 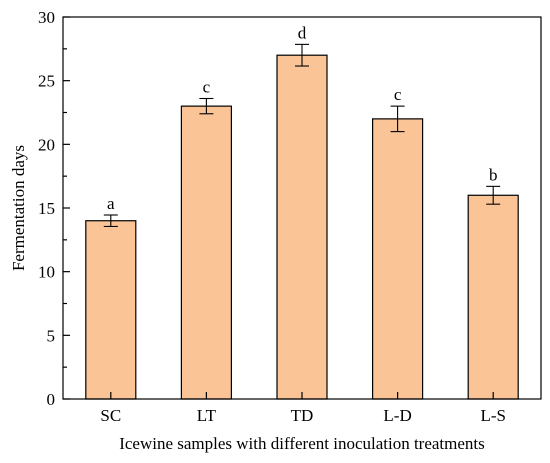 I want to click on y-axis-ticks: 0 5 10 15 20 25 30, so click(x=54, y=208).